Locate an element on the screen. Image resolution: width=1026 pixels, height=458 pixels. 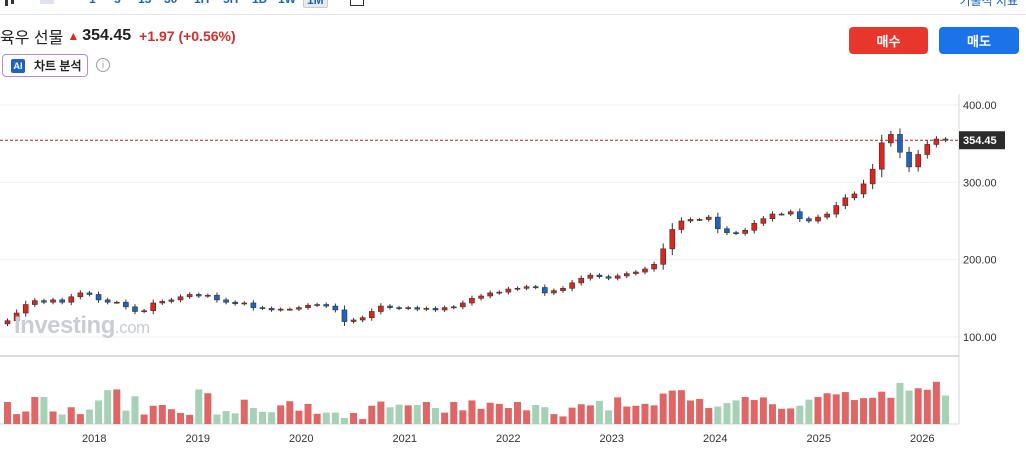
last-price-tag-label: 354.45 is located at coordinates (980, 141).